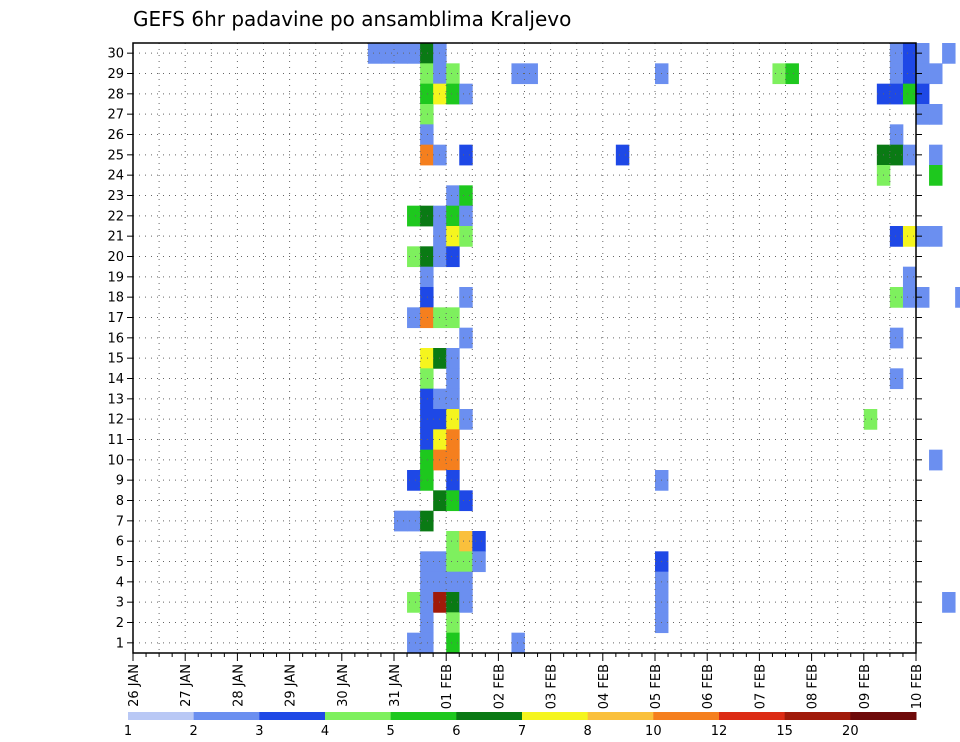 This screenshot has height=742, width=960. I want to click on y-tick-label: 5, so click(120, 562).